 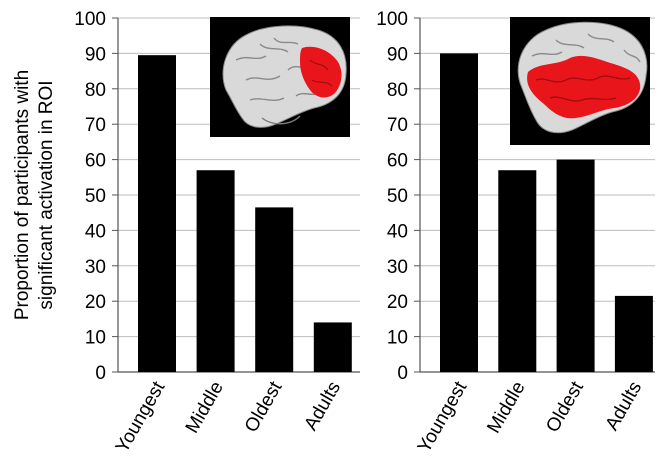 I want to click on y-axis-label-line-2: significant activation in ROI, so click(x=46, y=194).